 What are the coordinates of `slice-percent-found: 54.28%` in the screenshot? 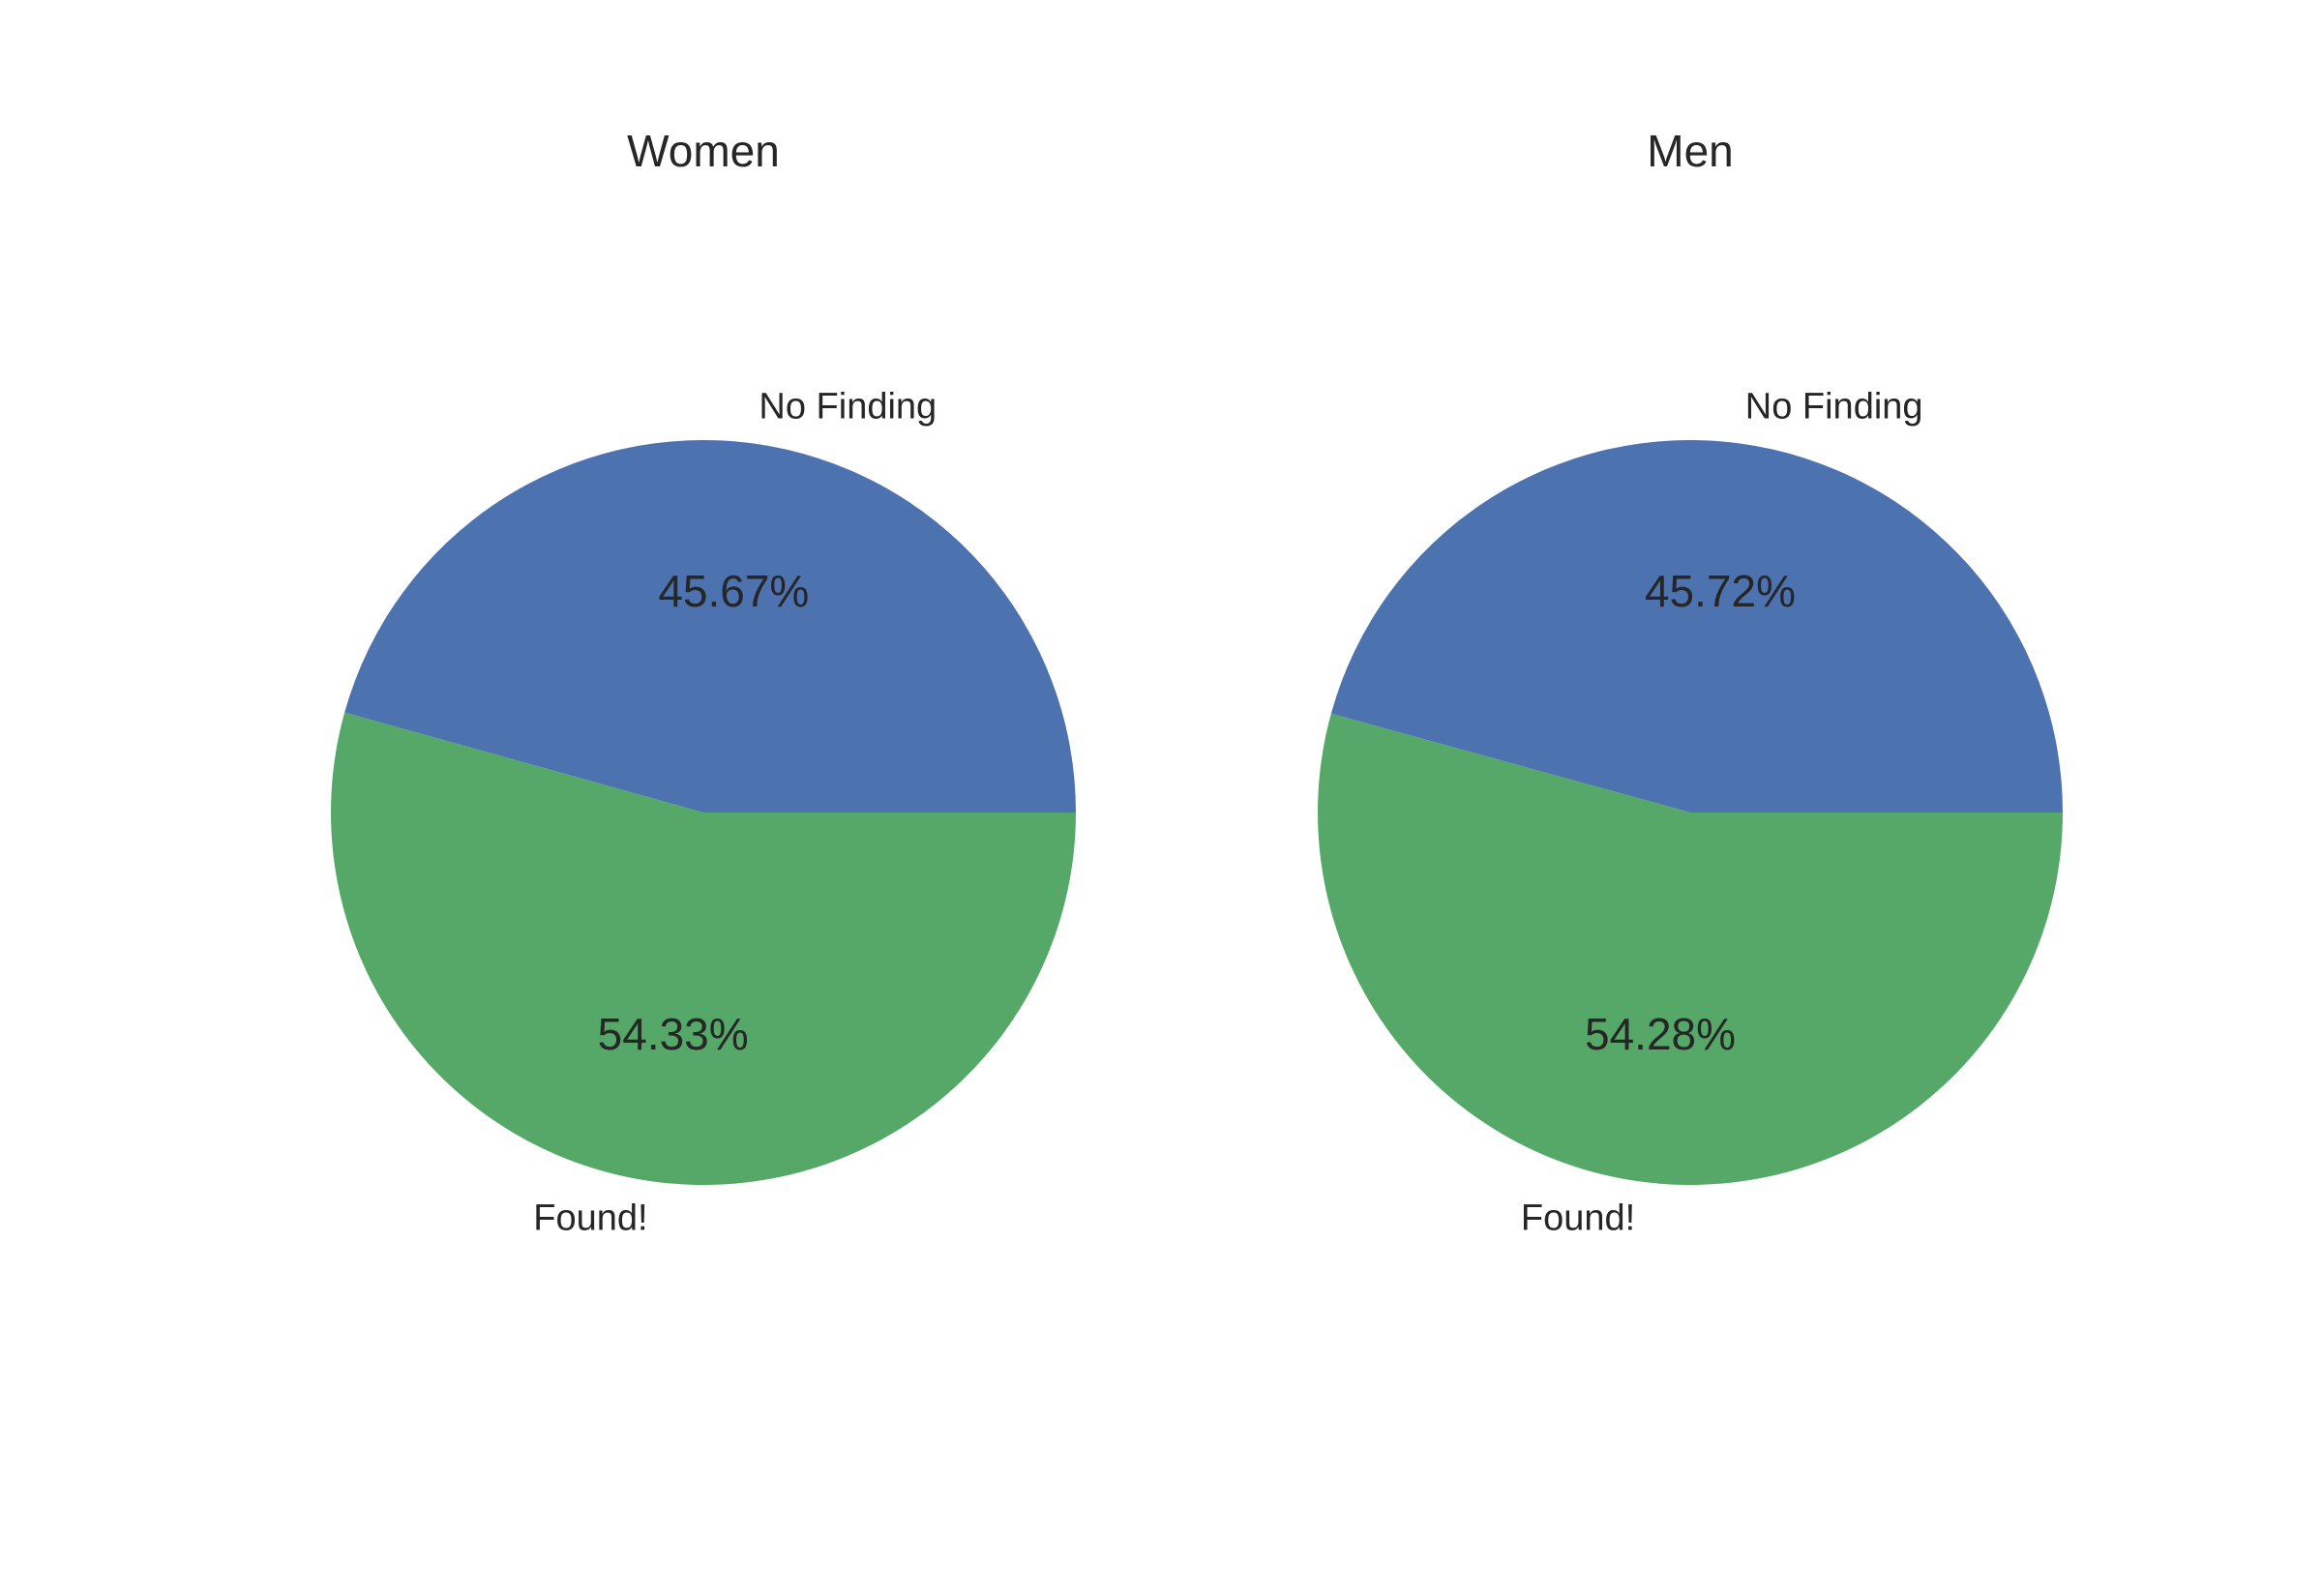 It's located at (1660, 1034).